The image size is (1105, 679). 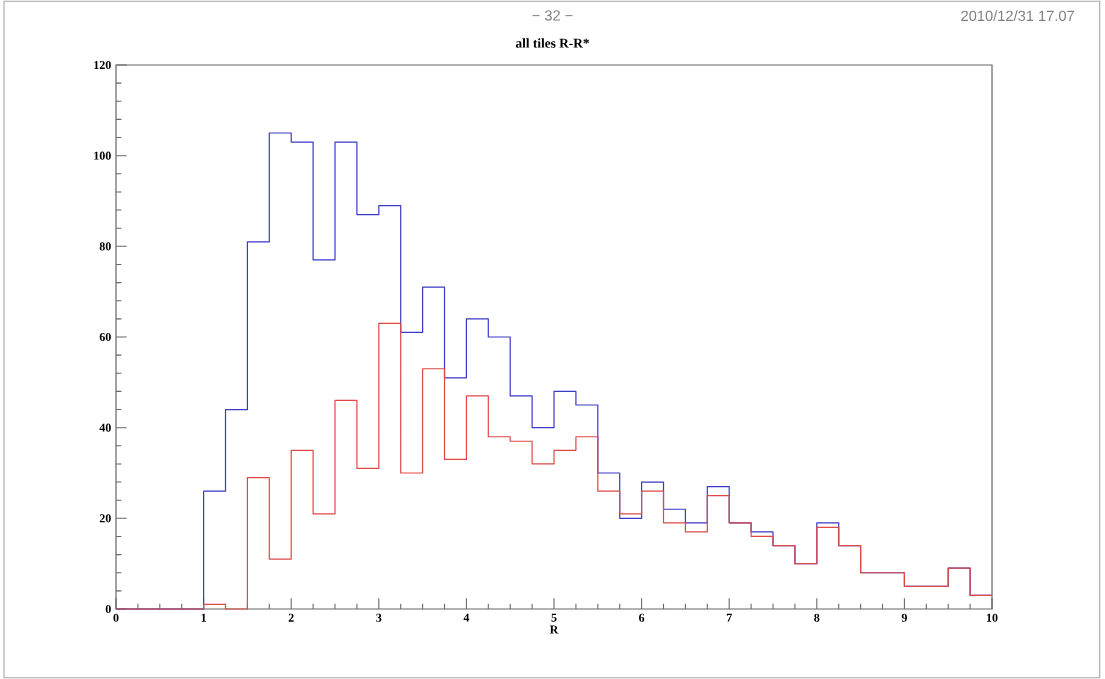 What do you see at coordinates (554, 617) in the screenshot?
I see `x-tick-label: 5` at bounding box center [554, 617].